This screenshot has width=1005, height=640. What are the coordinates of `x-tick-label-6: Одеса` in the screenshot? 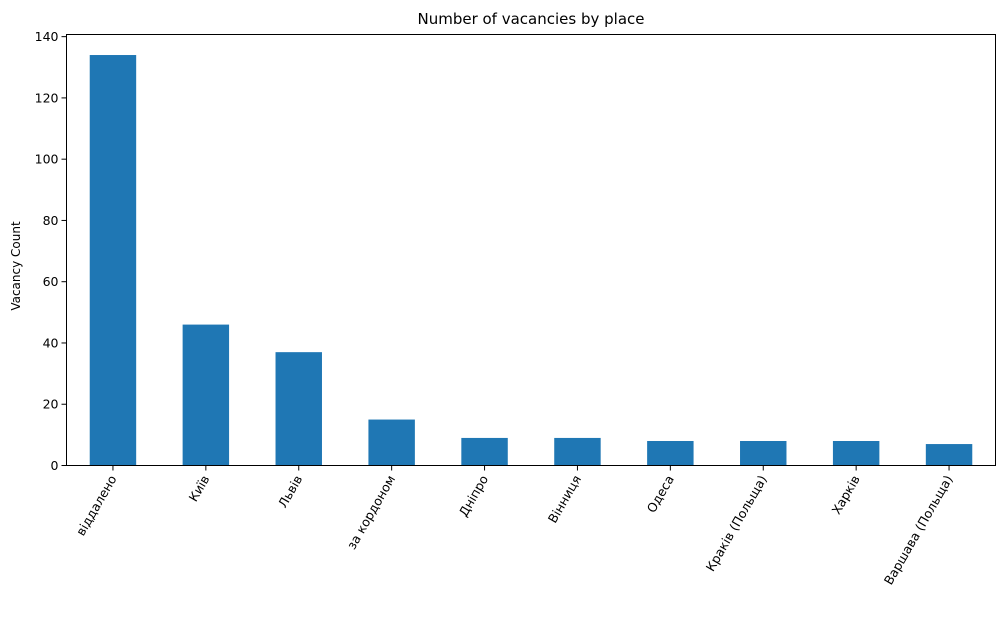 It's located at (660, 494).